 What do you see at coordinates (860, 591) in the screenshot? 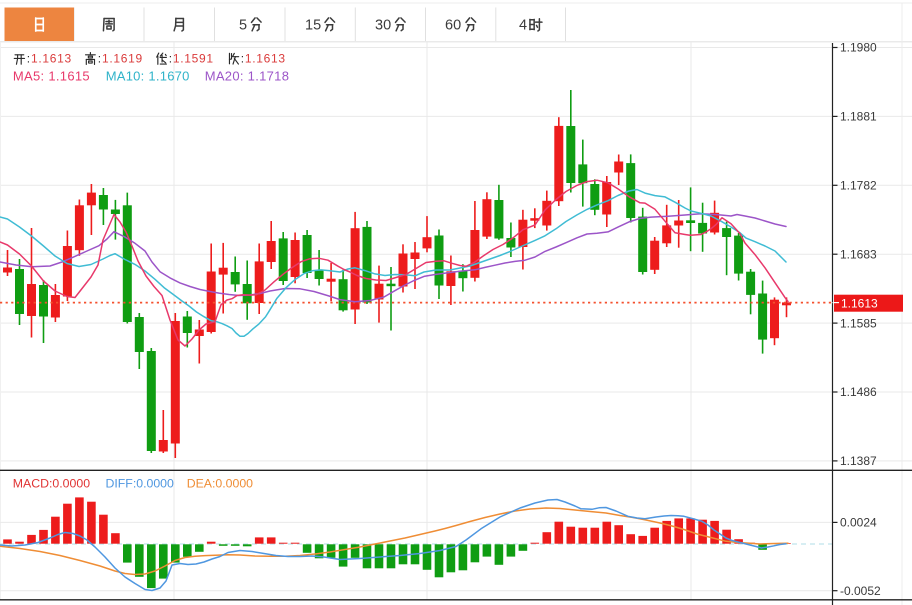
I see `svg-text: -0.0052` at bounding box center [860, 591].